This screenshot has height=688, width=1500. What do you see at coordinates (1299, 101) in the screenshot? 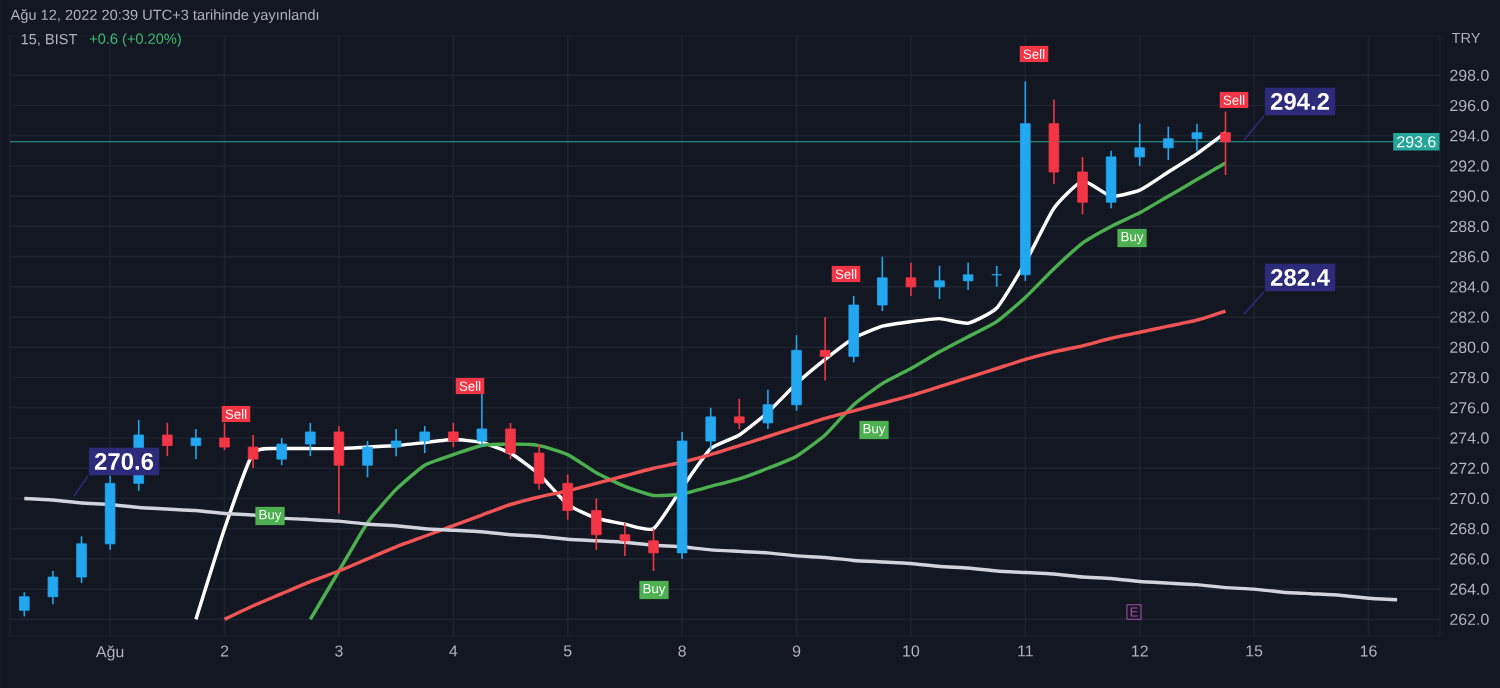
I see `annotation: 294.2` at bounding box center [1299, 101].